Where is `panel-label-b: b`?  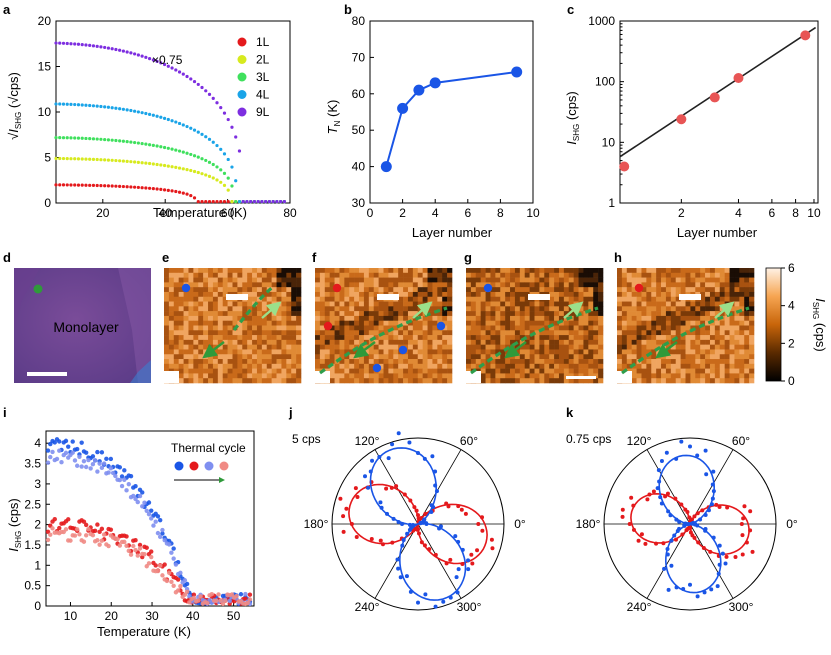
panel-label-b: b is located at coordinates (348, 9).